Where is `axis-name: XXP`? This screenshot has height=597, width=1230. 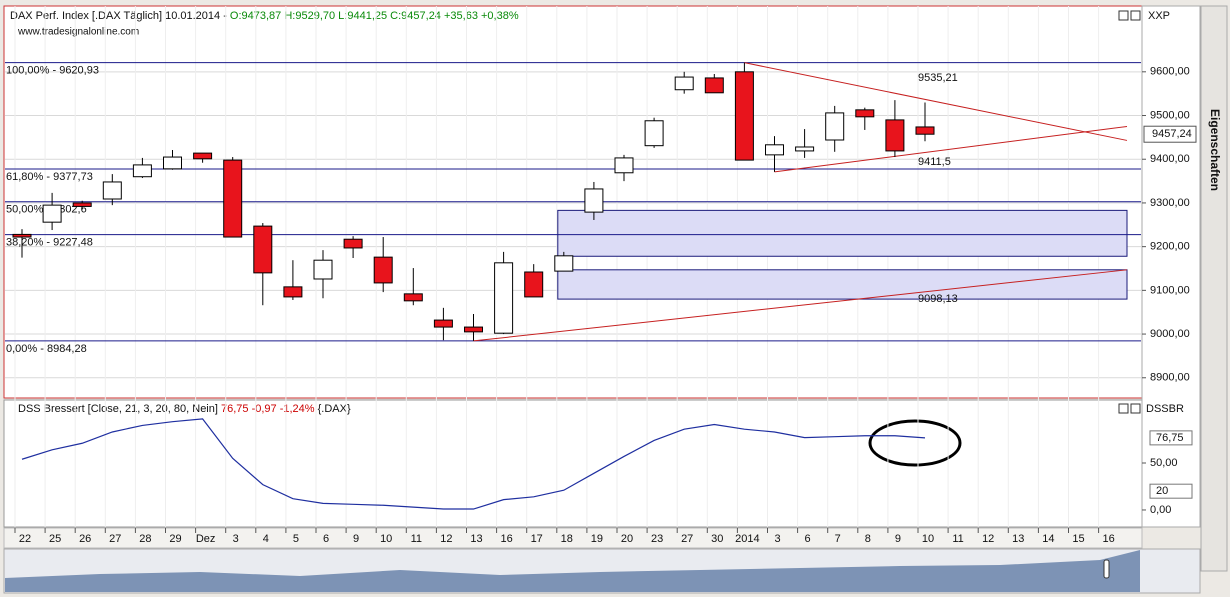 axis-name: XXP is located at coordinates (1159, 16).